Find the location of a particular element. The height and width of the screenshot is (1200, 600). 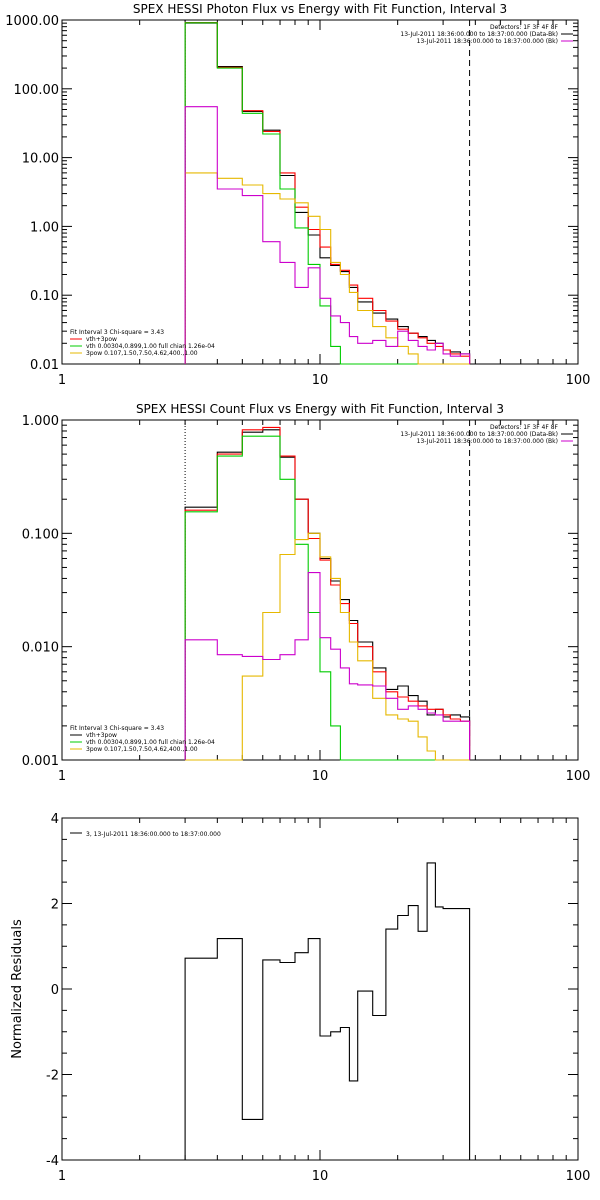

y-tick-label: 4 is located at coordinates (55, 819).